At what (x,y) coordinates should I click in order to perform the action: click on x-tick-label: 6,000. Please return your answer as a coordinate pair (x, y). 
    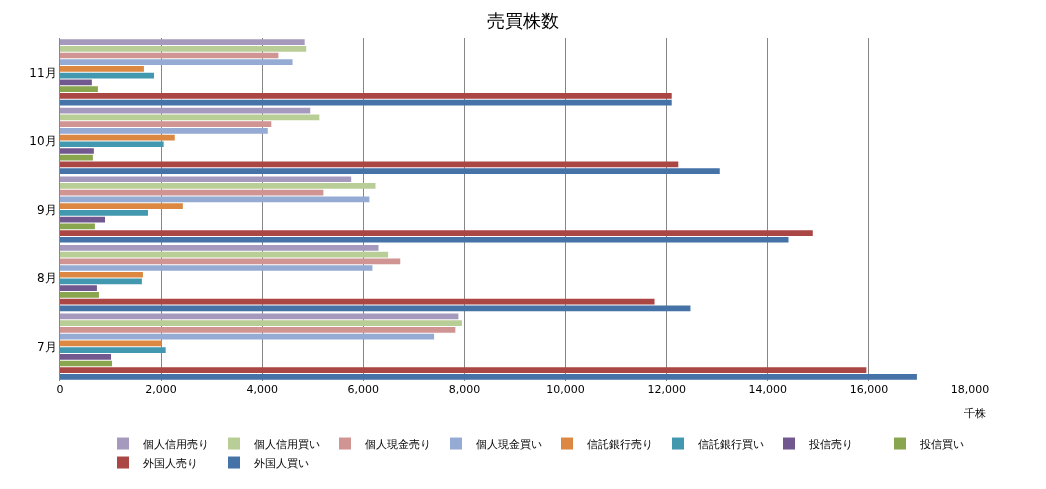
    Looking at the image, I should click on (363, 389).